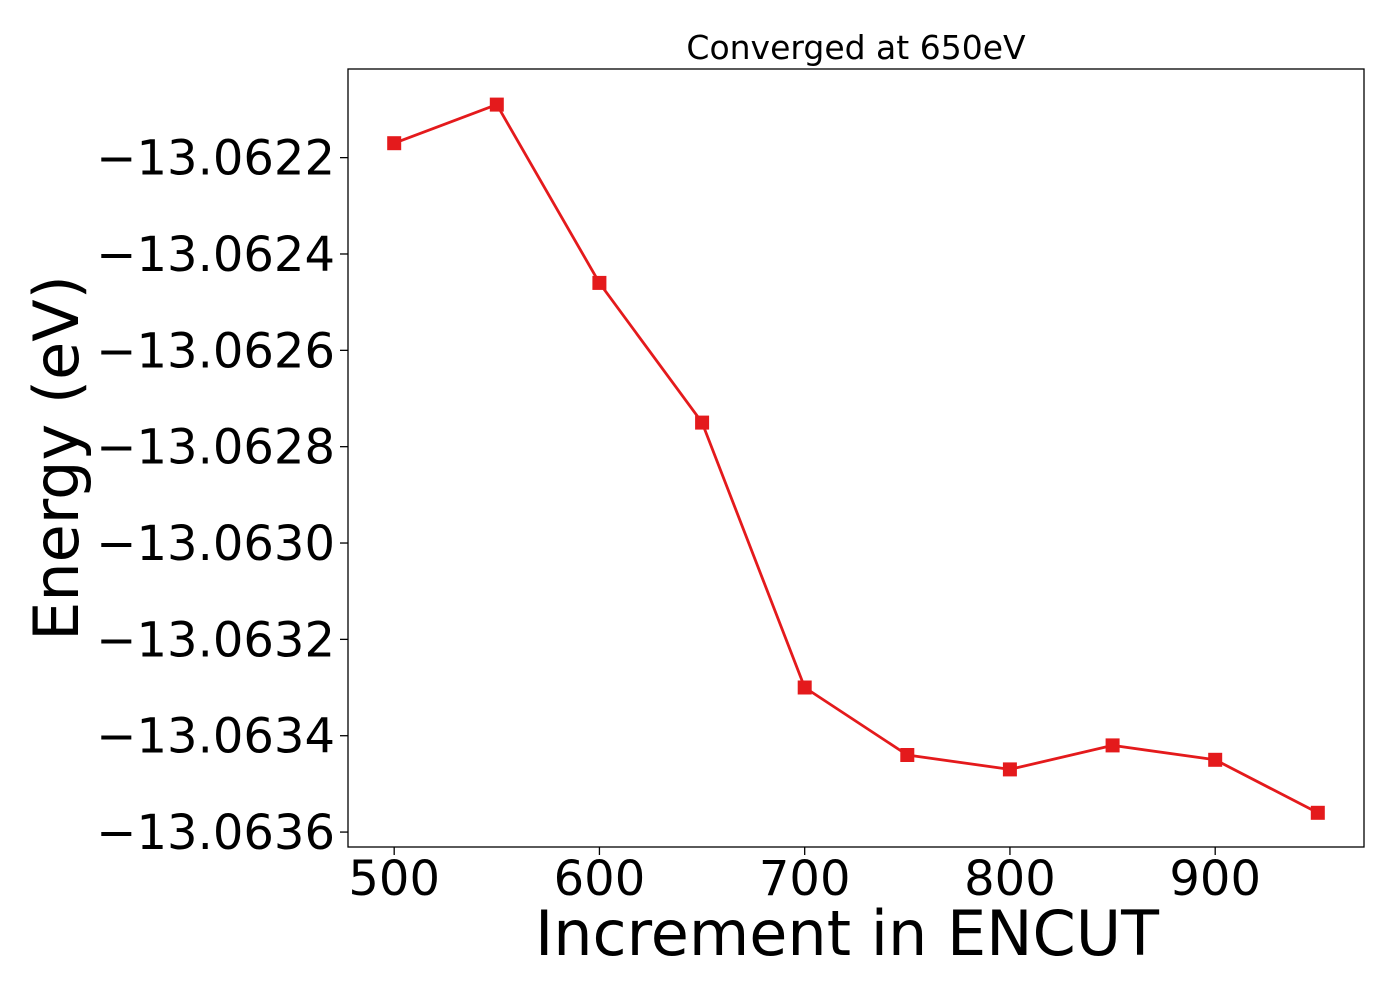  Describe the element at coordinates (215, 640) in the screenshot. I see `y-tick-label: −13.0632` at that location.